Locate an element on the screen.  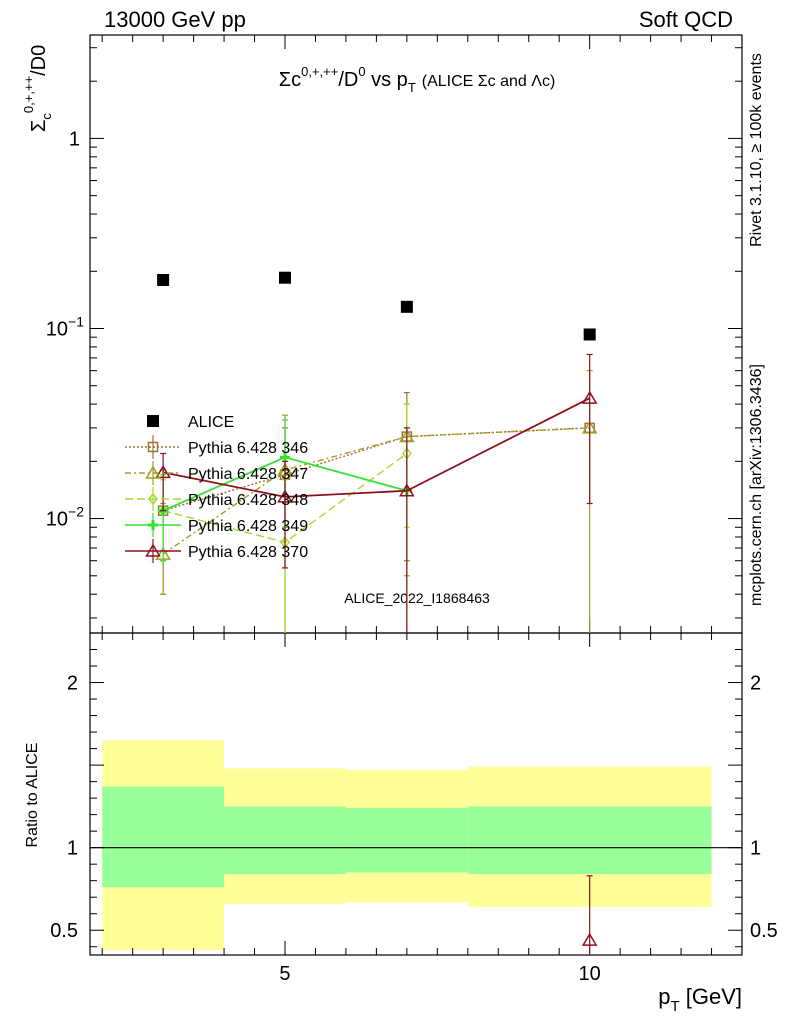
x-axis-label: pT [GeV] is located at coordinates (700, 999).